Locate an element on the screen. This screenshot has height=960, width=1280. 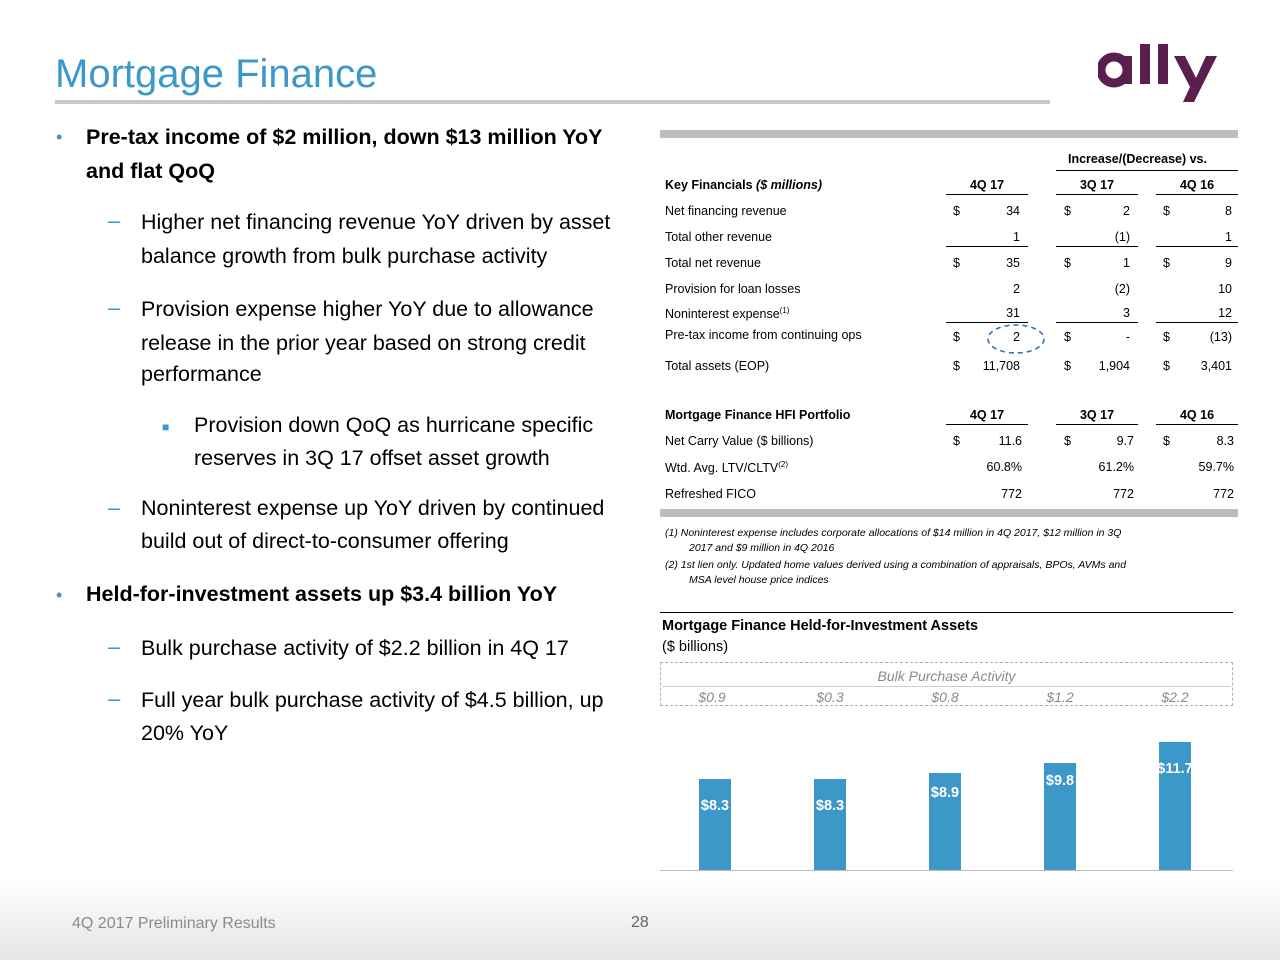
page-number: 28 is located at coordinates (640, 922).